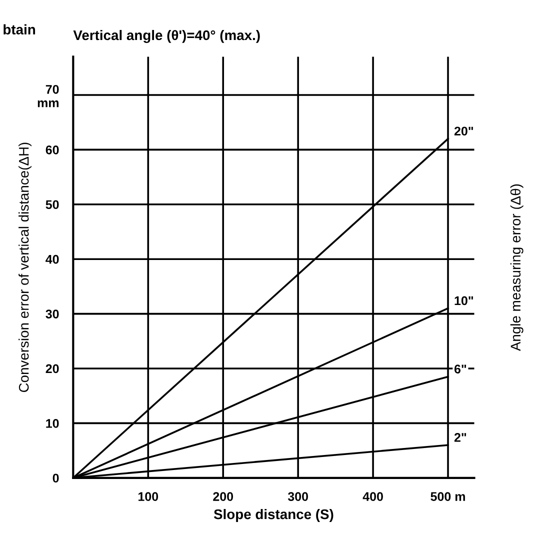 Image resolution: width=542 pixels, height=540 pixels. What do you see at coordinates (20, 29) in the screenshot?
I see `text: btain` at bounding box center [20, 29].